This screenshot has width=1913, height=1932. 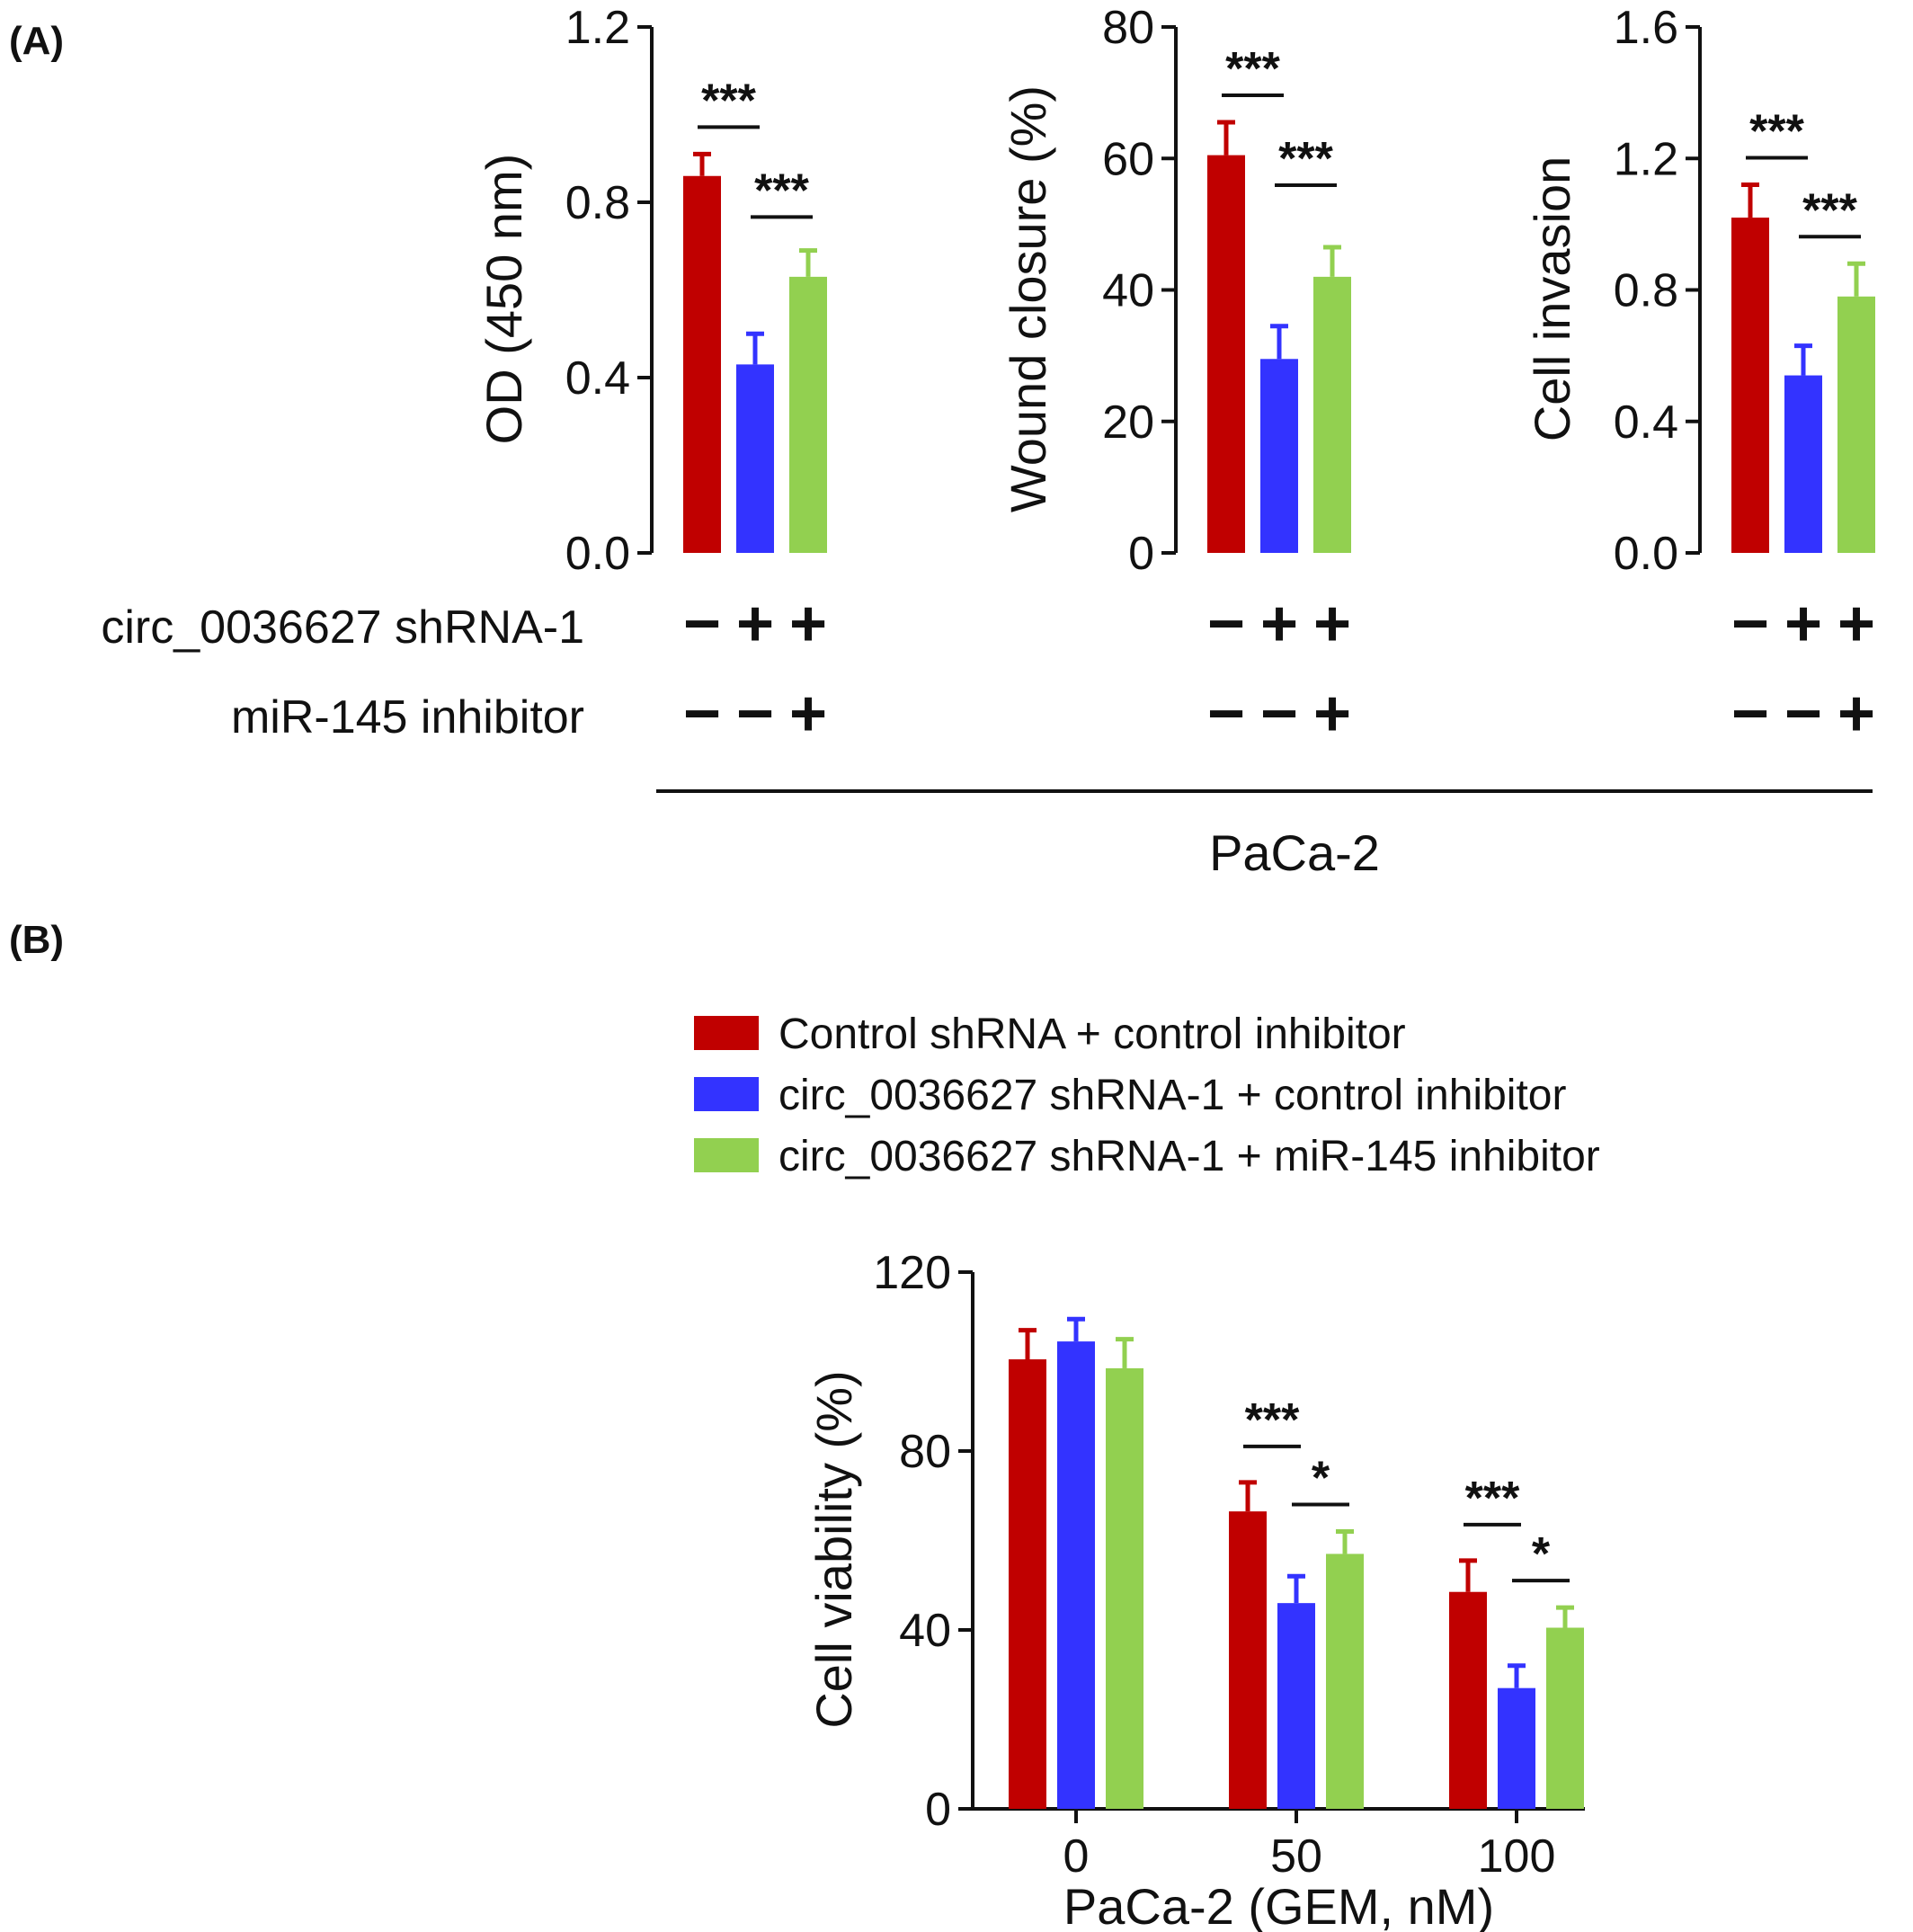 What do you see at coordinates (1128, 159) in the screenshot?
I see `y-tick-label: 60` at bounding box center [1128, 159].